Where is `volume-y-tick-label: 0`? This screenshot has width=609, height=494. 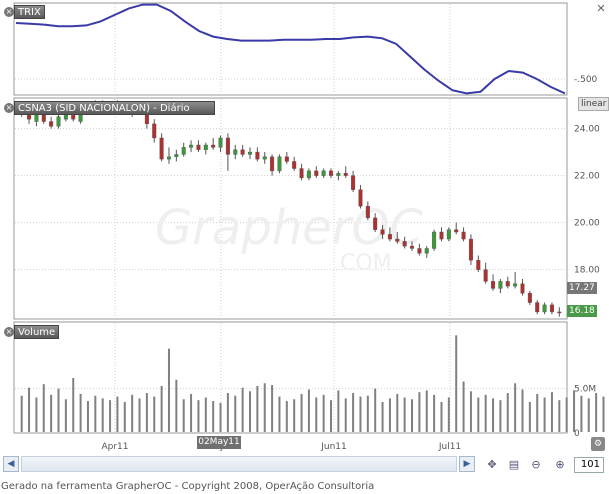
volume-y-tick-label: 0 is located at coordinates (577, 434).